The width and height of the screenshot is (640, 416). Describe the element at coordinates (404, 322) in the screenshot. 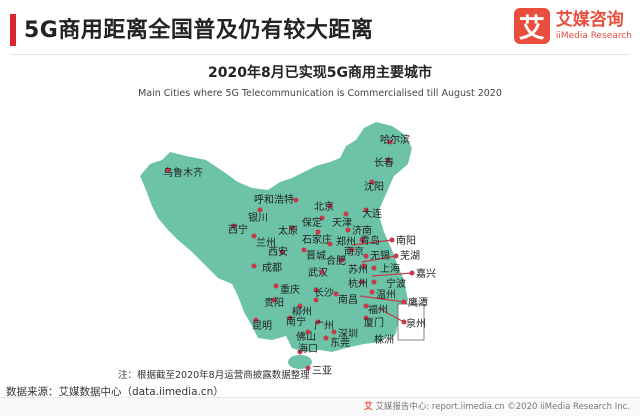

I see `city-marker-quanzhou` at that location.